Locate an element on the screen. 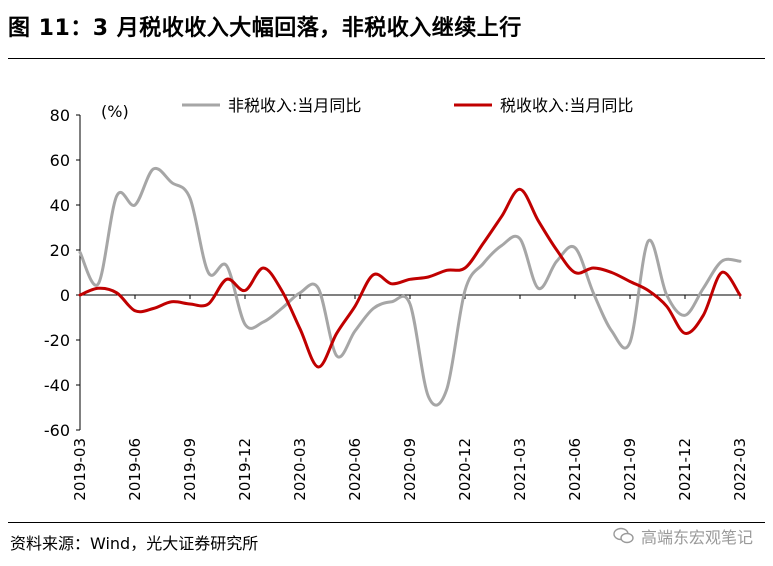 Image resolution: width=773 pixels, height=566 pixels. legend-item-tax: 税收收入:当月同比 is located at coordinates (543, 105).